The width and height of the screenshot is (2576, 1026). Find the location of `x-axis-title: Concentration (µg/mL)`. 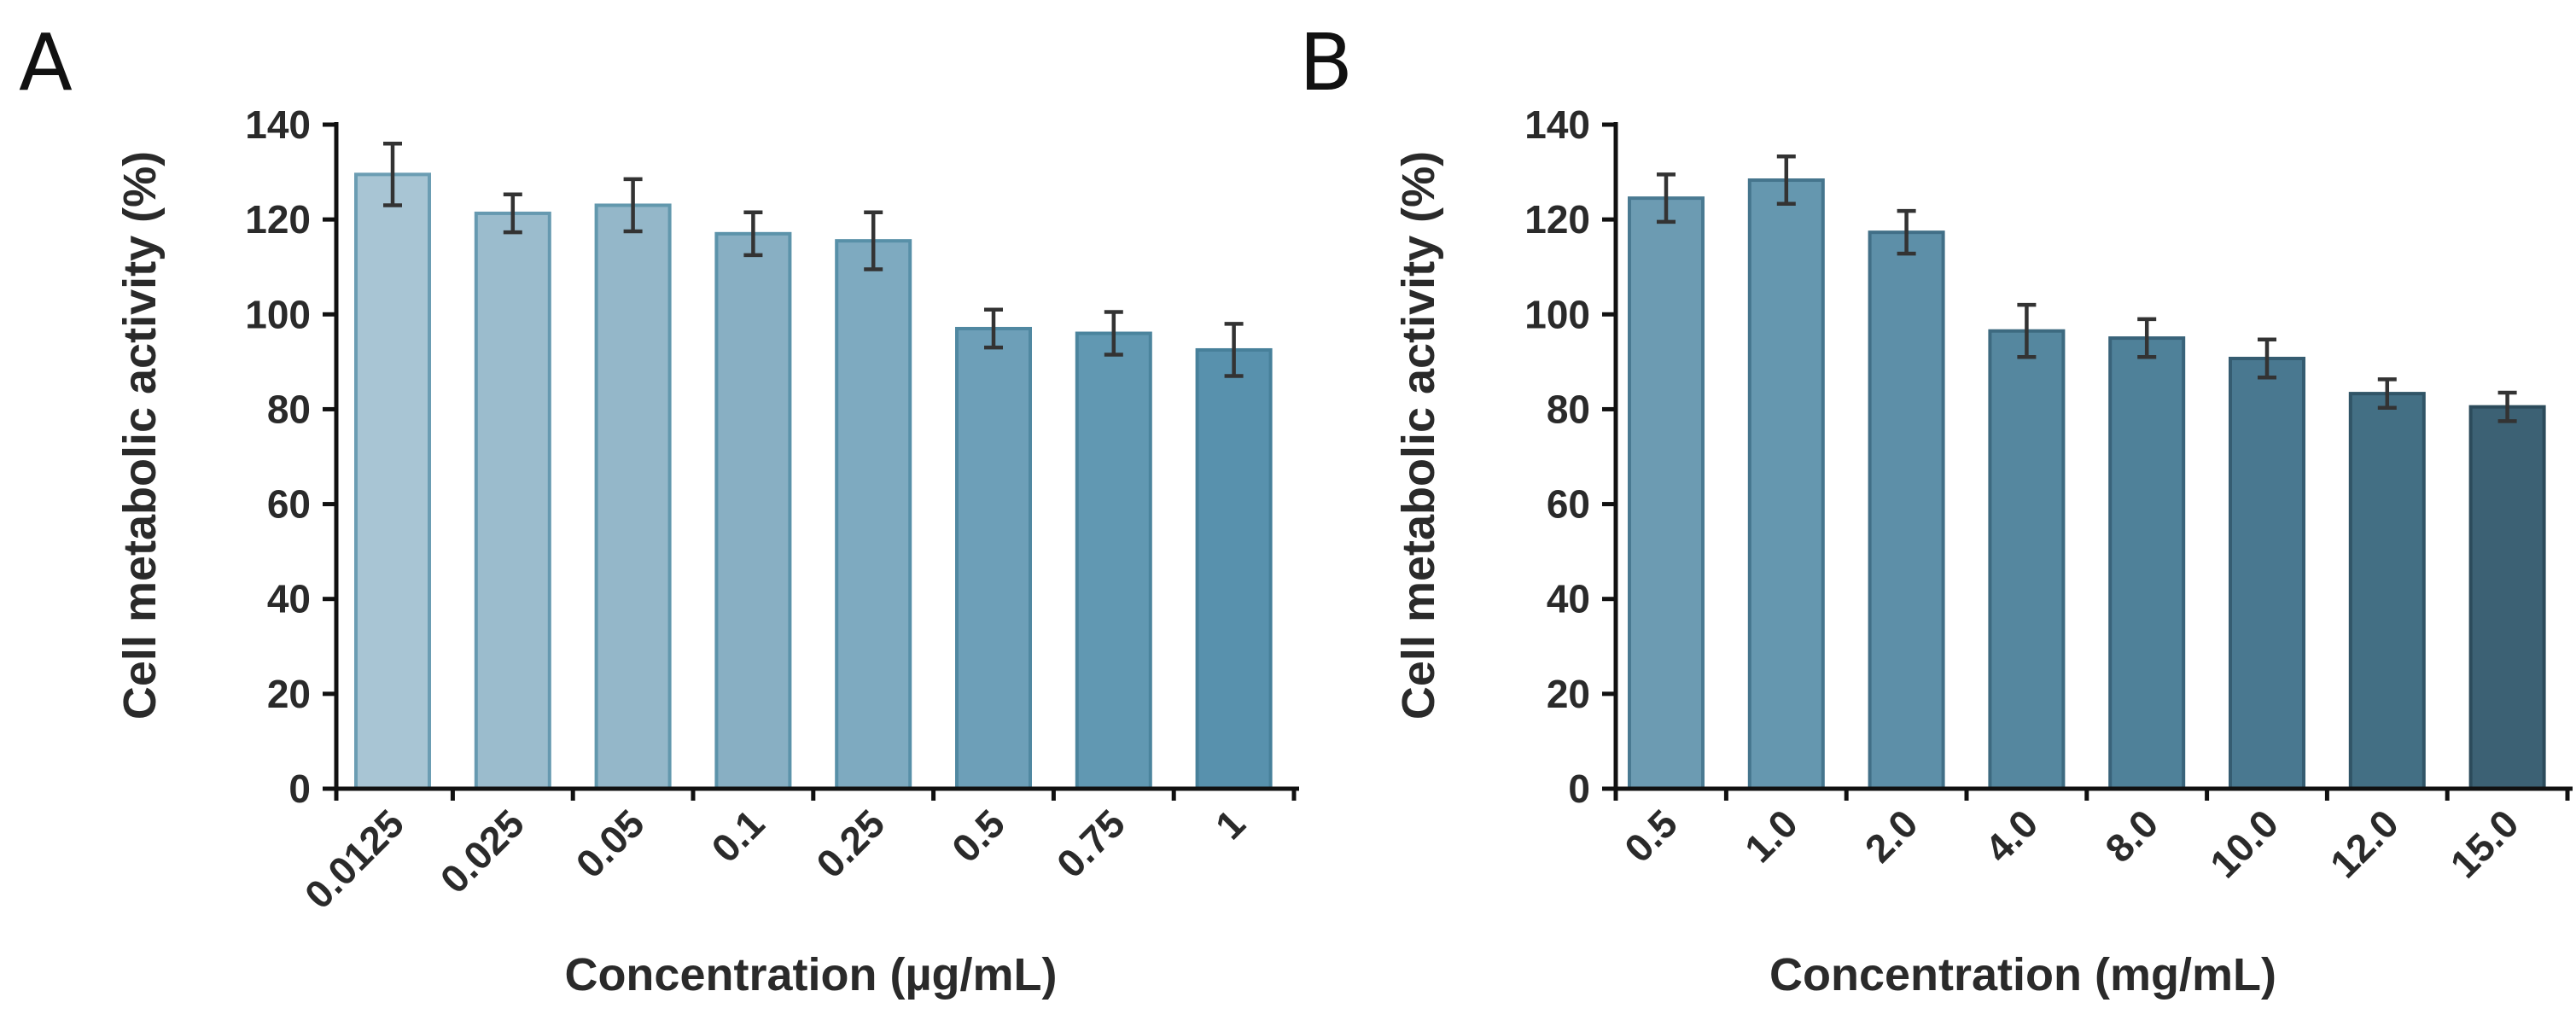

x-axis-title: Concentration (µg/mL) is located at coordinates (810, 975).